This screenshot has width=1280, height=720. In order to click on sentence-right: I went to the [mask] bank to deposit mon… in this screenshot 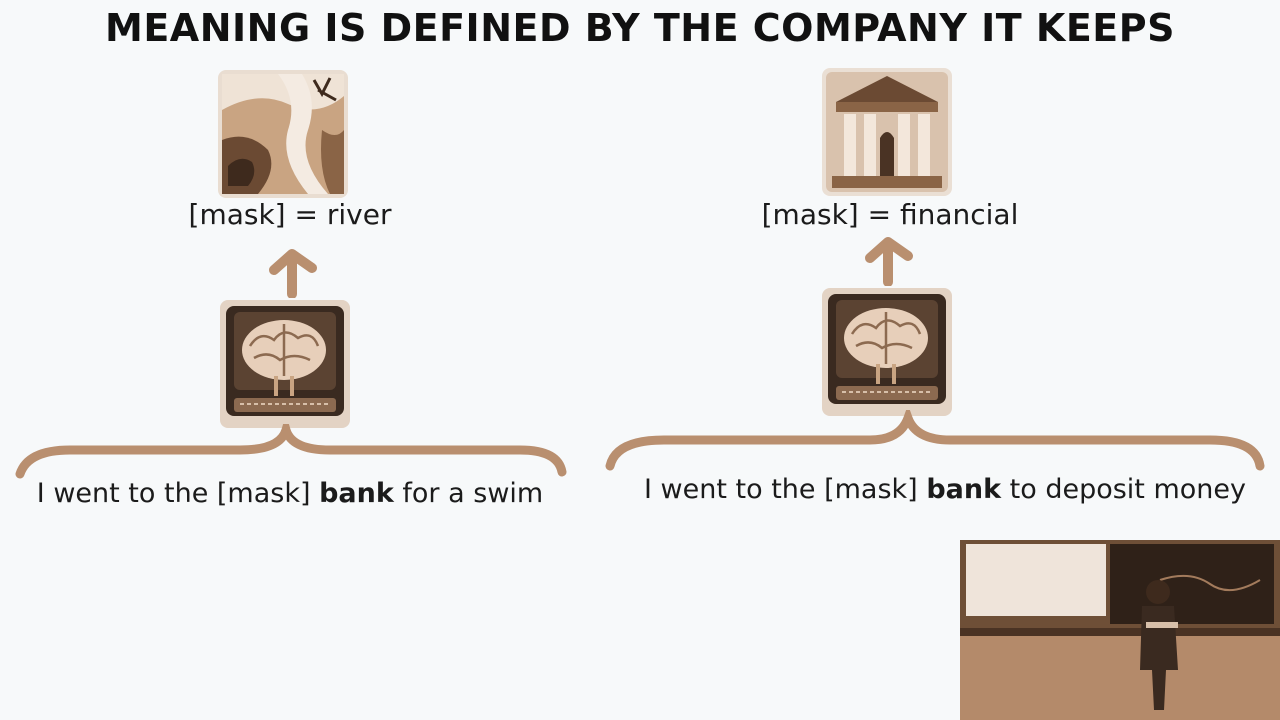, I will do `click(945, 489)`.